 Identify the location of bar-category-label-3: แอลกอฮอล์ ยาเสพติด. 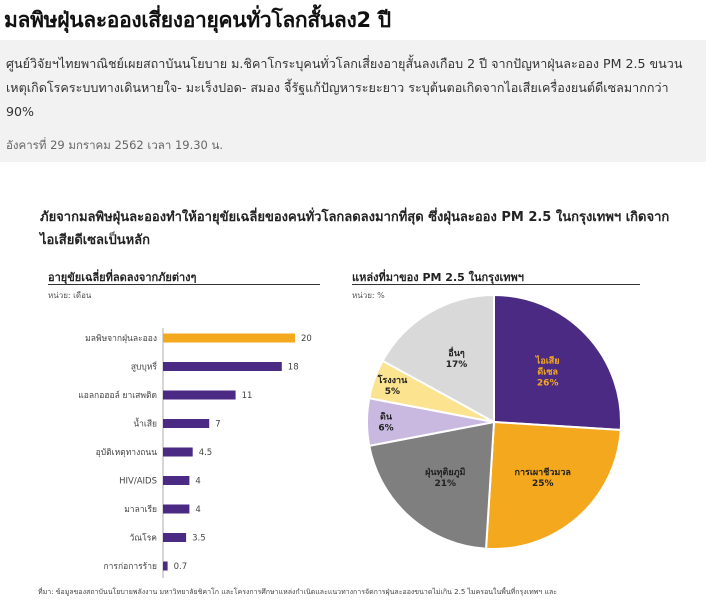
(117, 395).